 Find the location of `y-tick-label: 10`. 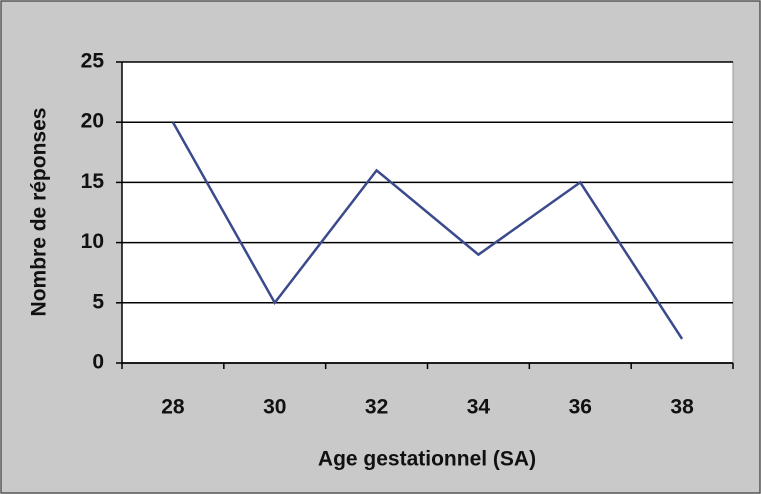

y-tick-label: 10 is located at coordinates (92, 241).